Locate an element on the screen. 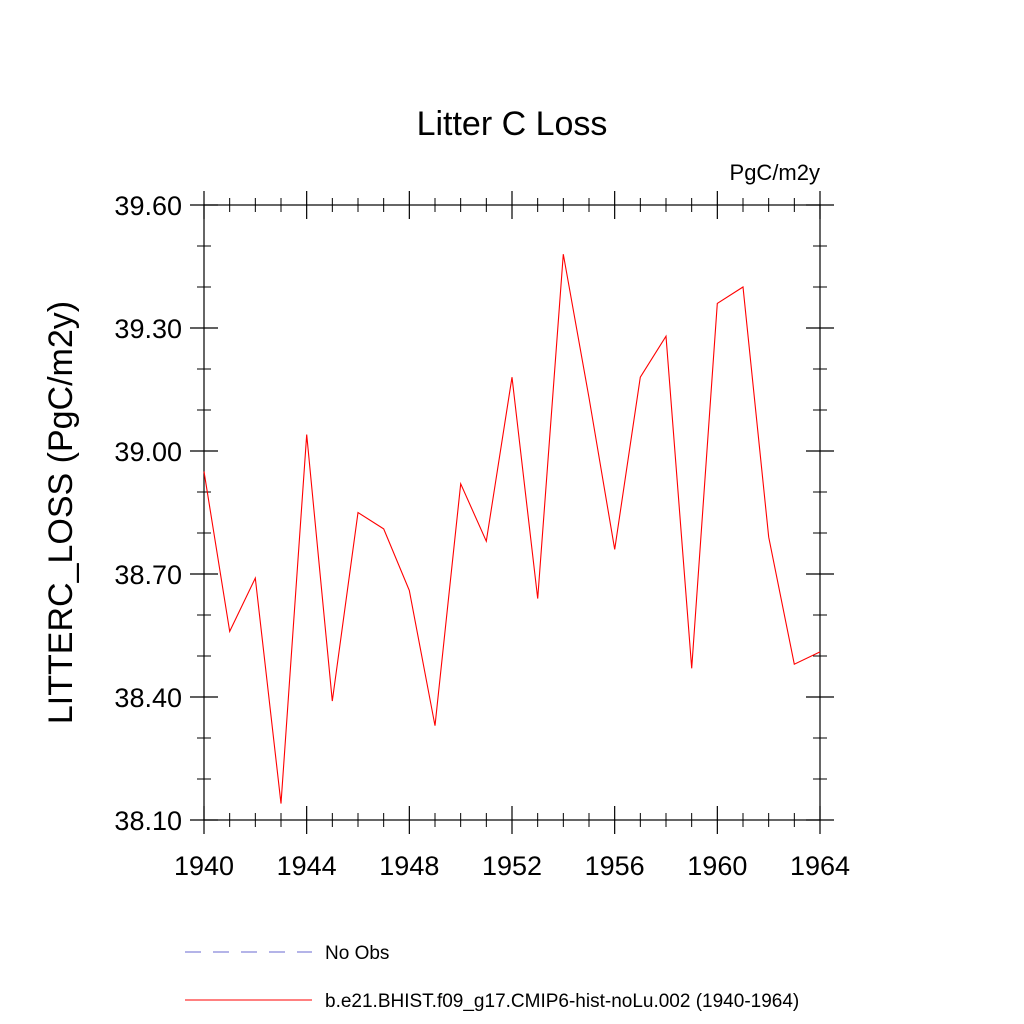 The width and height of the screenshot is (1024, 1024). y-tick-label: 39.00 is located at coordinates (148, 452).